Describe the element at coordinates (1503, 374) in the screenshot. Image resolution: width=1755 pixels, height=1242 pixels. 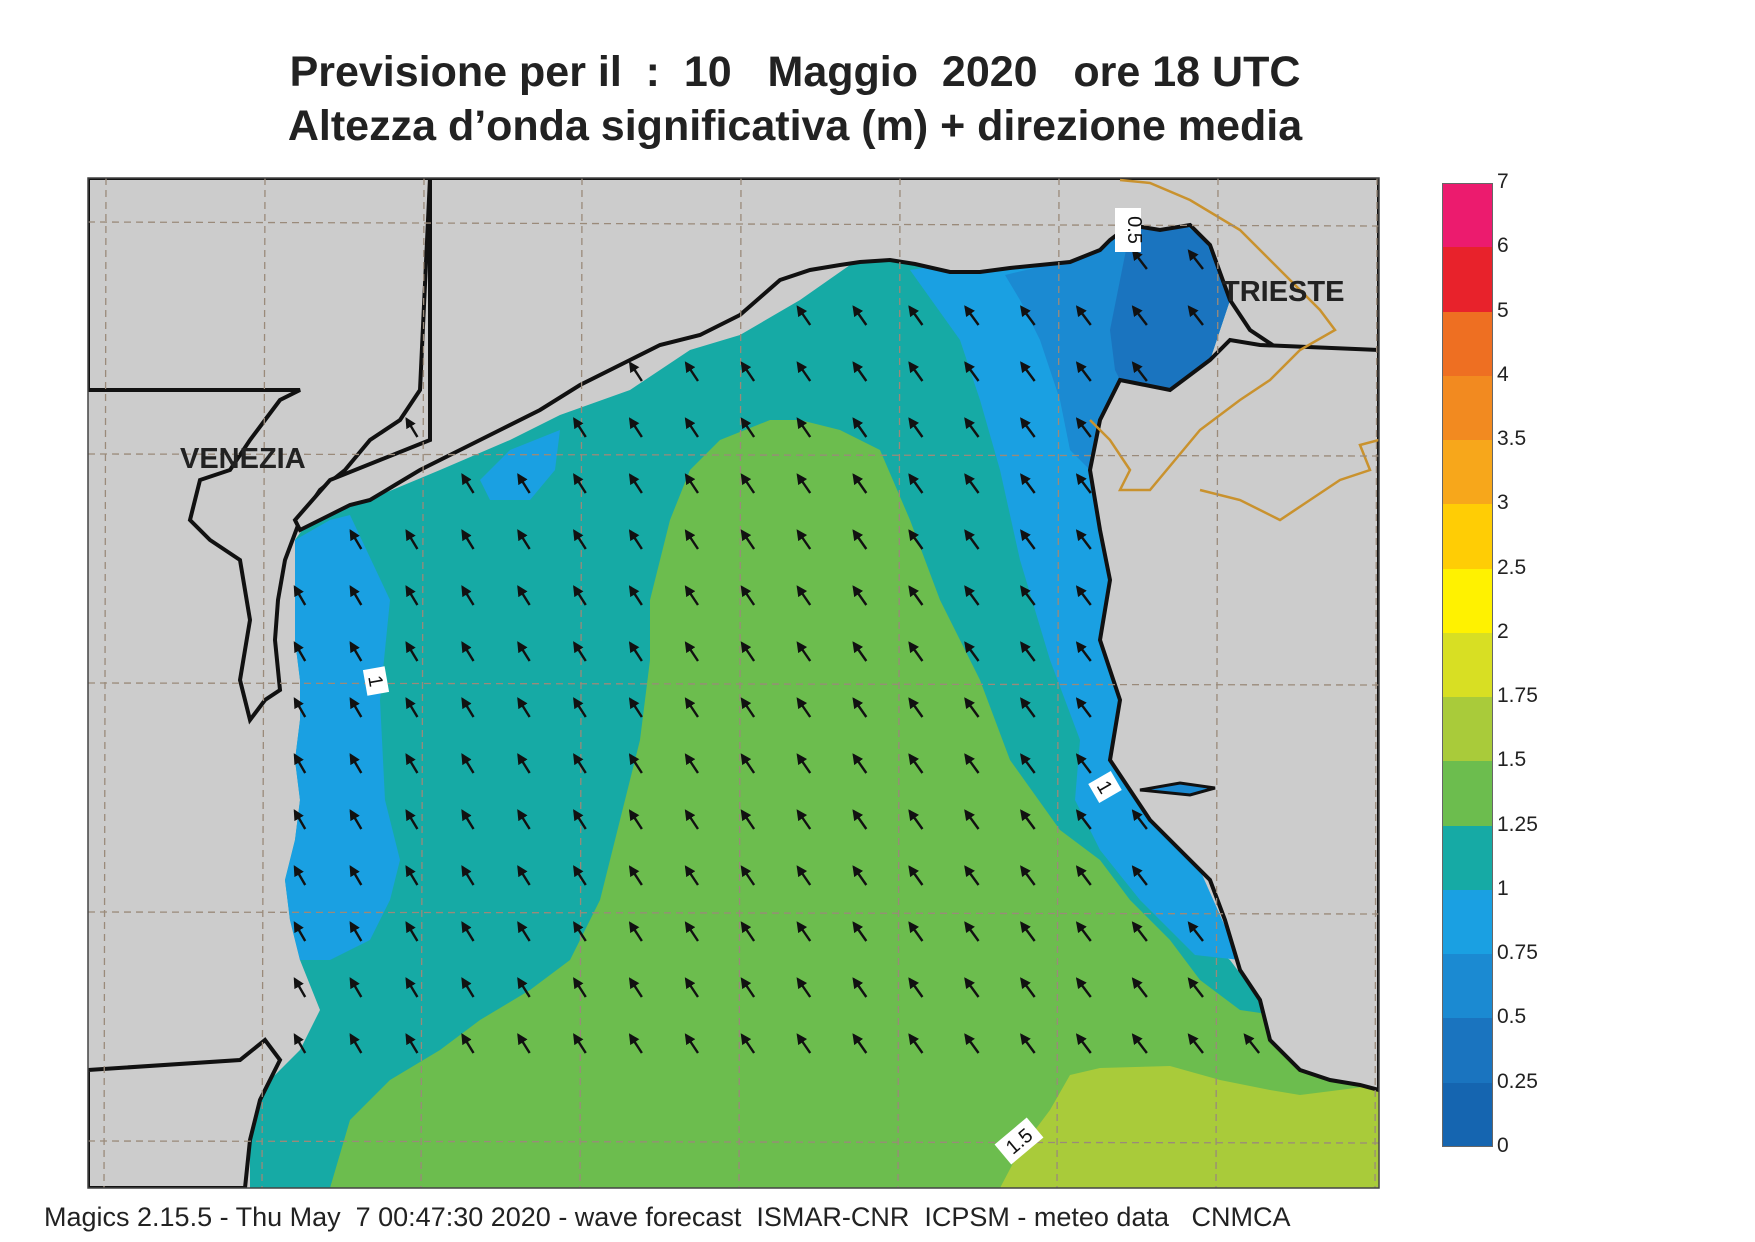
I see `colorbar-tick-label: 4` at that location.